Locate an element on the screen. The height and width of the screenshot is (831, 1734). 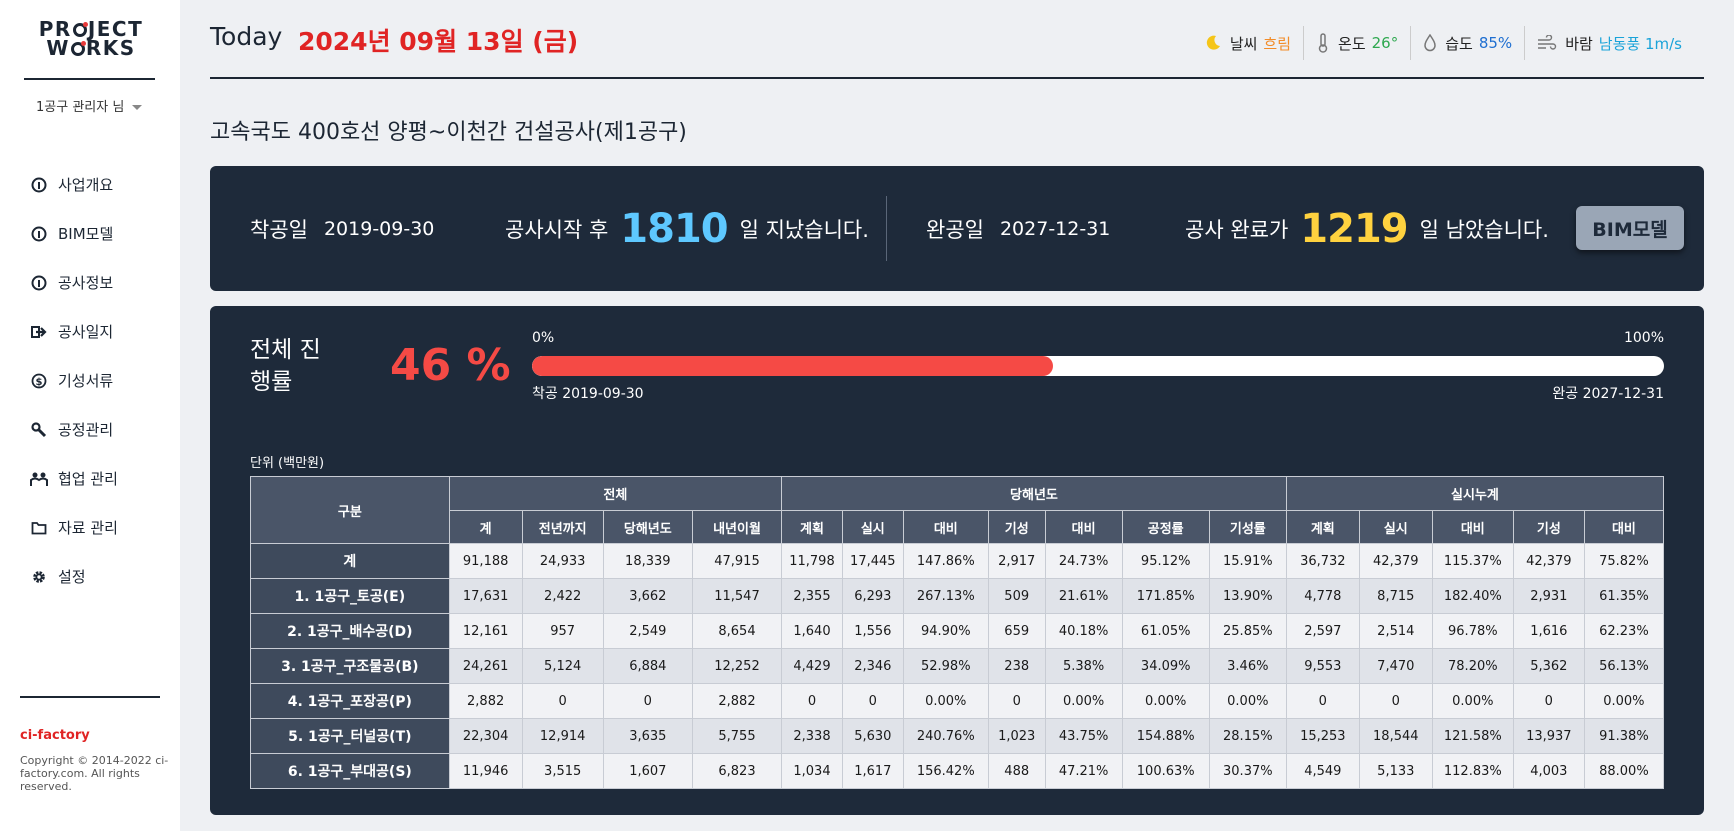
table-cell: 96.78% is located at coordinates (1472, 631).